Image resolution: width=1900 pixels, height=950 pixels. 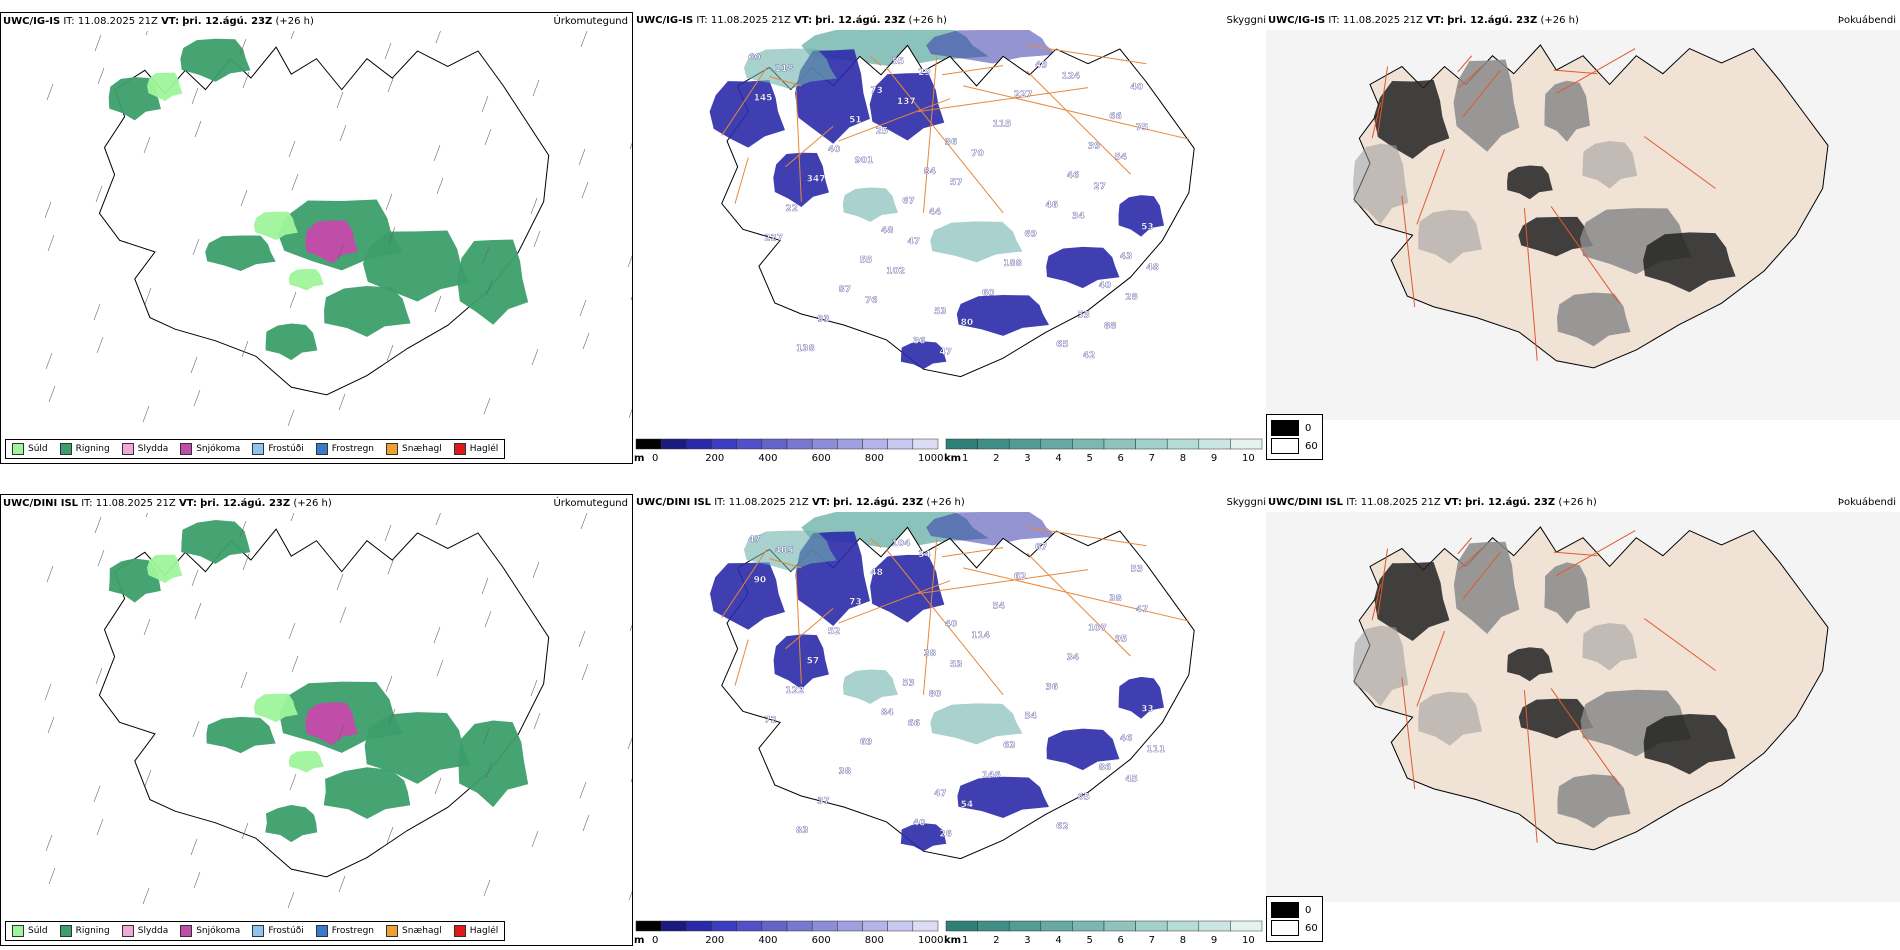 What do you see at coordinates (1009, 746) in the screenshot?
I see `cloud-base-label: 63` at bounding box center [1009, 746].